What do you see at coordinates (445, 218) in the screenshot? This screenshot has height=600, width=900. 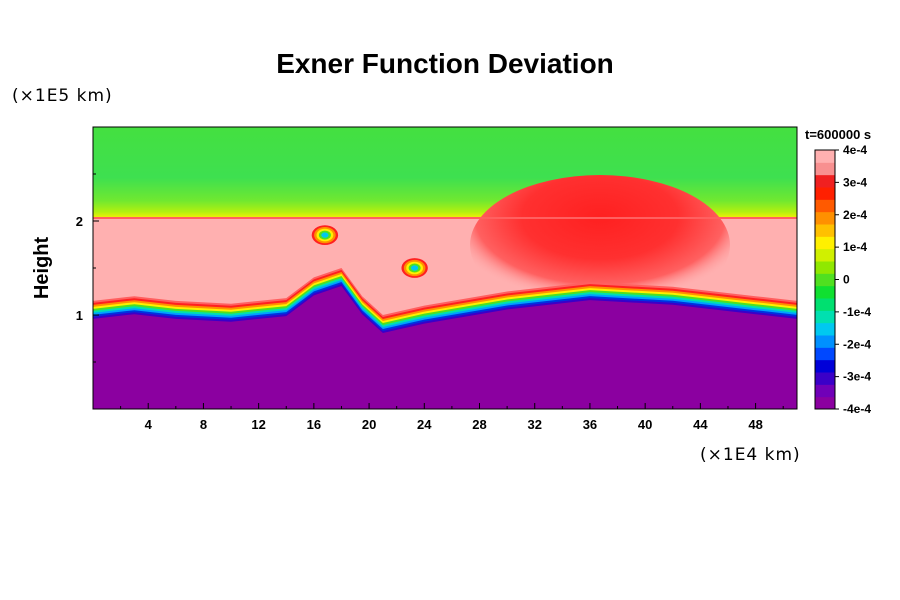 I see `interface-thin-line` at bounding box center [445, 218].